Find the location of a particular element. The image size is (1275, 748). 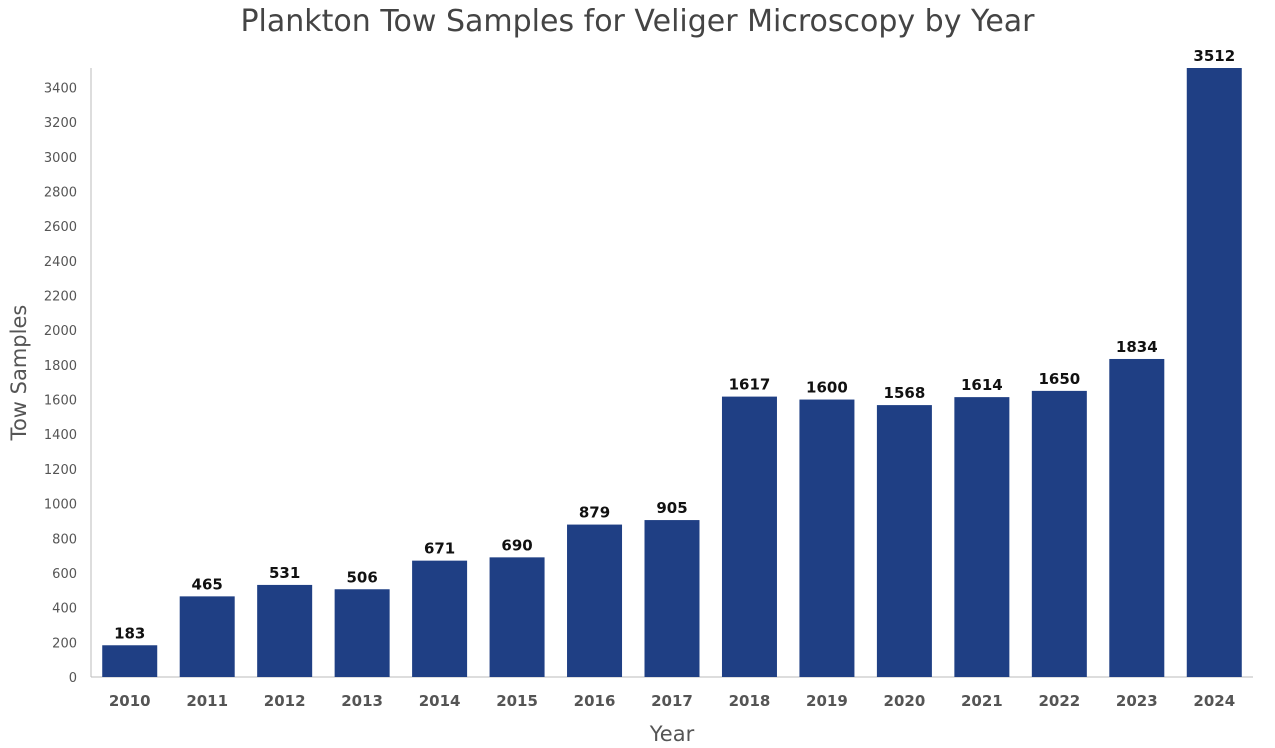

x-tick-label: 2016 is located at coordinates (595, 701).